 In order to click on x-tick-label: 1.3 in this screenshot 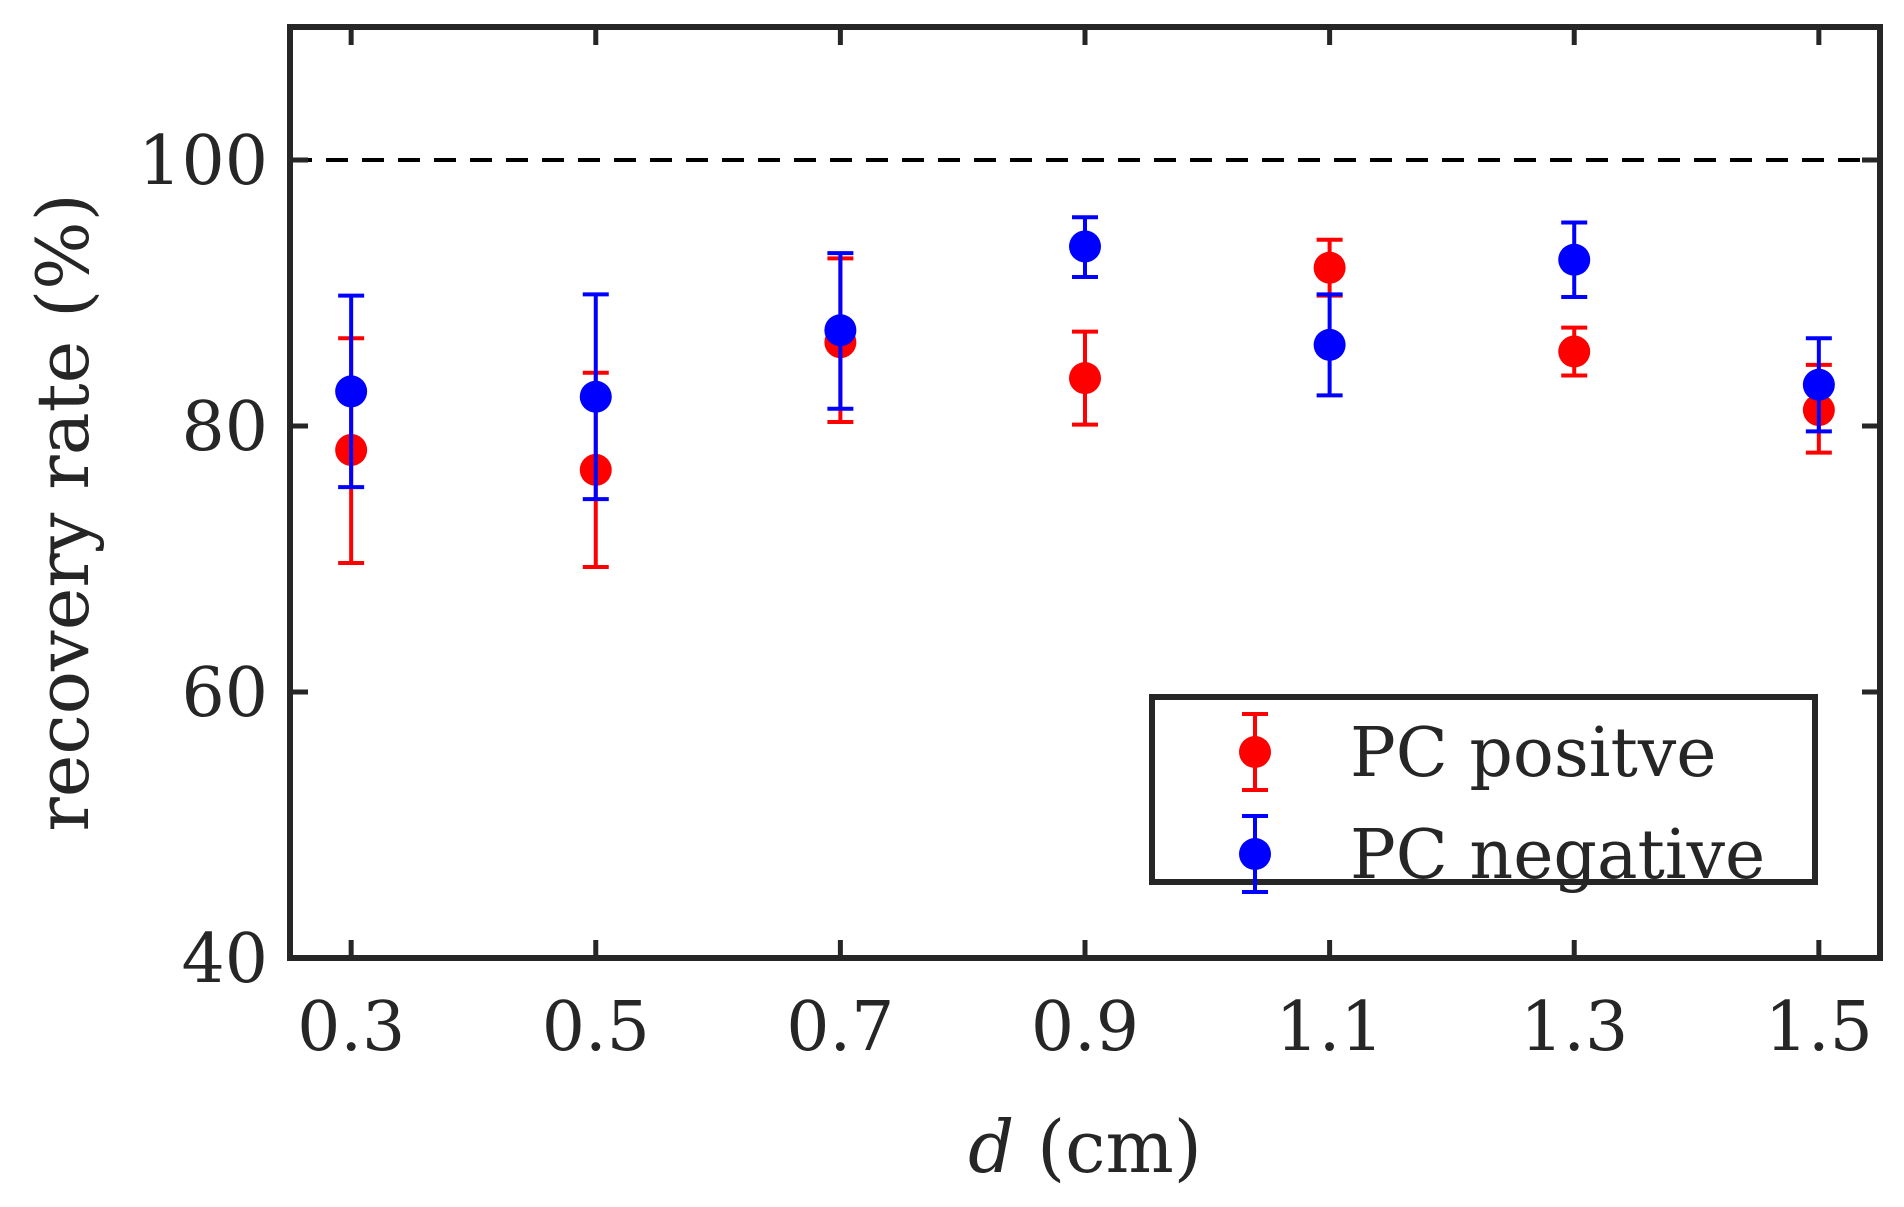, I will do `click(1574, 1027)`.